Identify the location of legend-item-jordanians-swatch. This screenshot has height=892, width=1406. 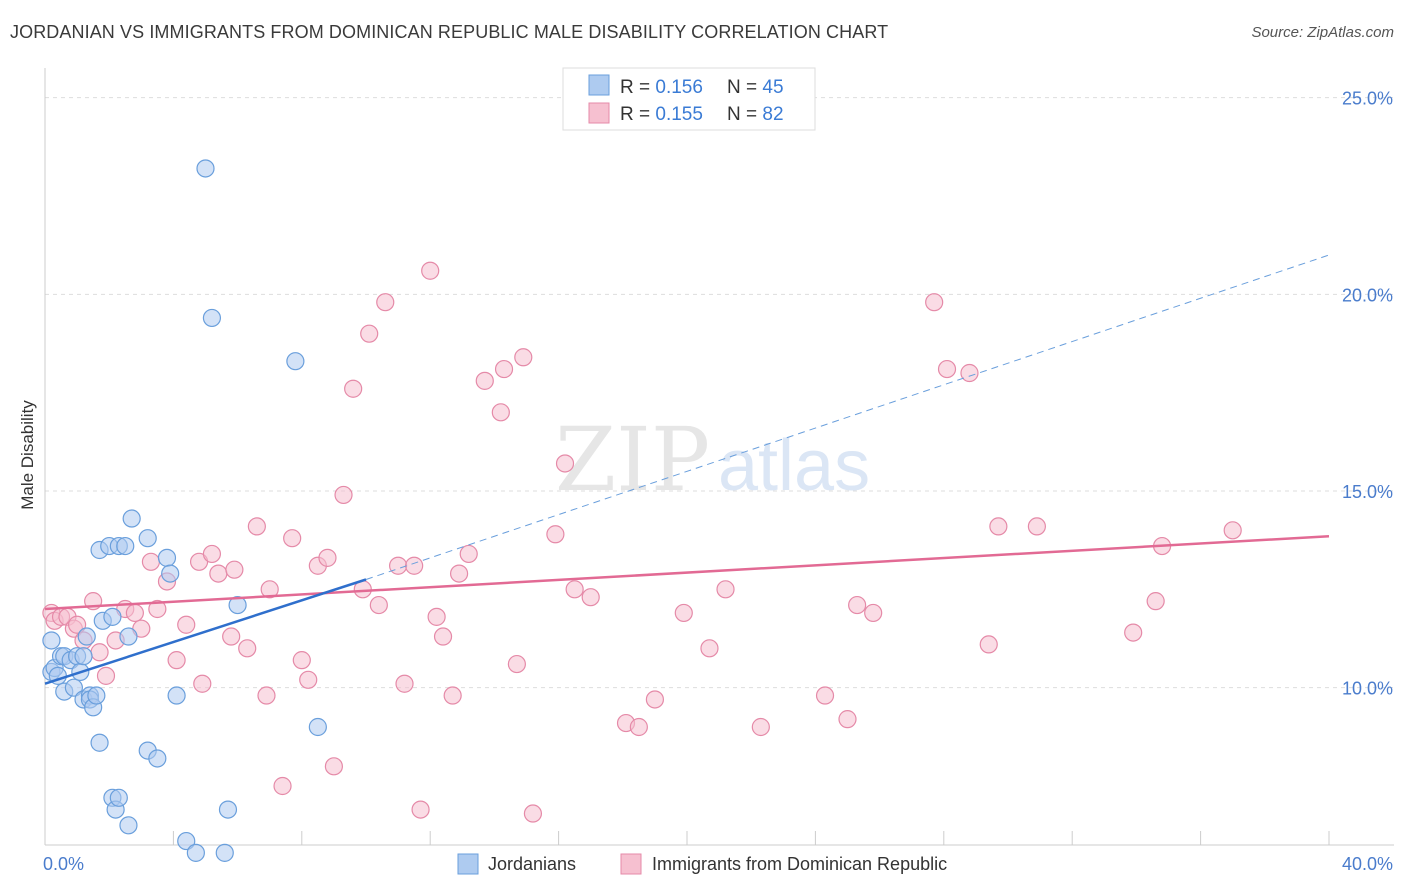
(468, 864).